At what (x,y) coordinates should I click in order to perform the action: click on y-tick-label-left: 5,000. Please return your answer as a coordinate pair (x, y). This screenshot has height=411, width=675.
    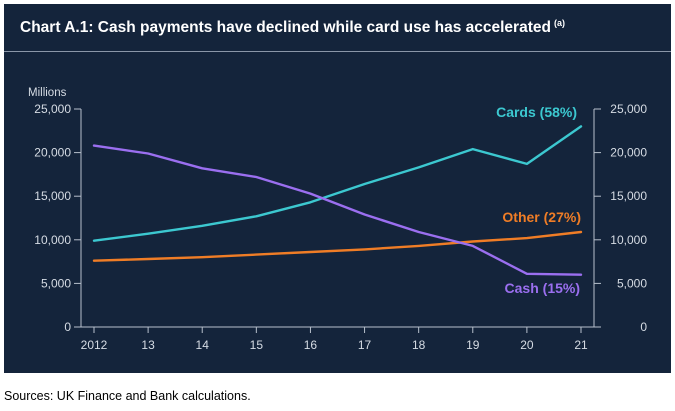
    Looking at the image, I should click on (56, 283).